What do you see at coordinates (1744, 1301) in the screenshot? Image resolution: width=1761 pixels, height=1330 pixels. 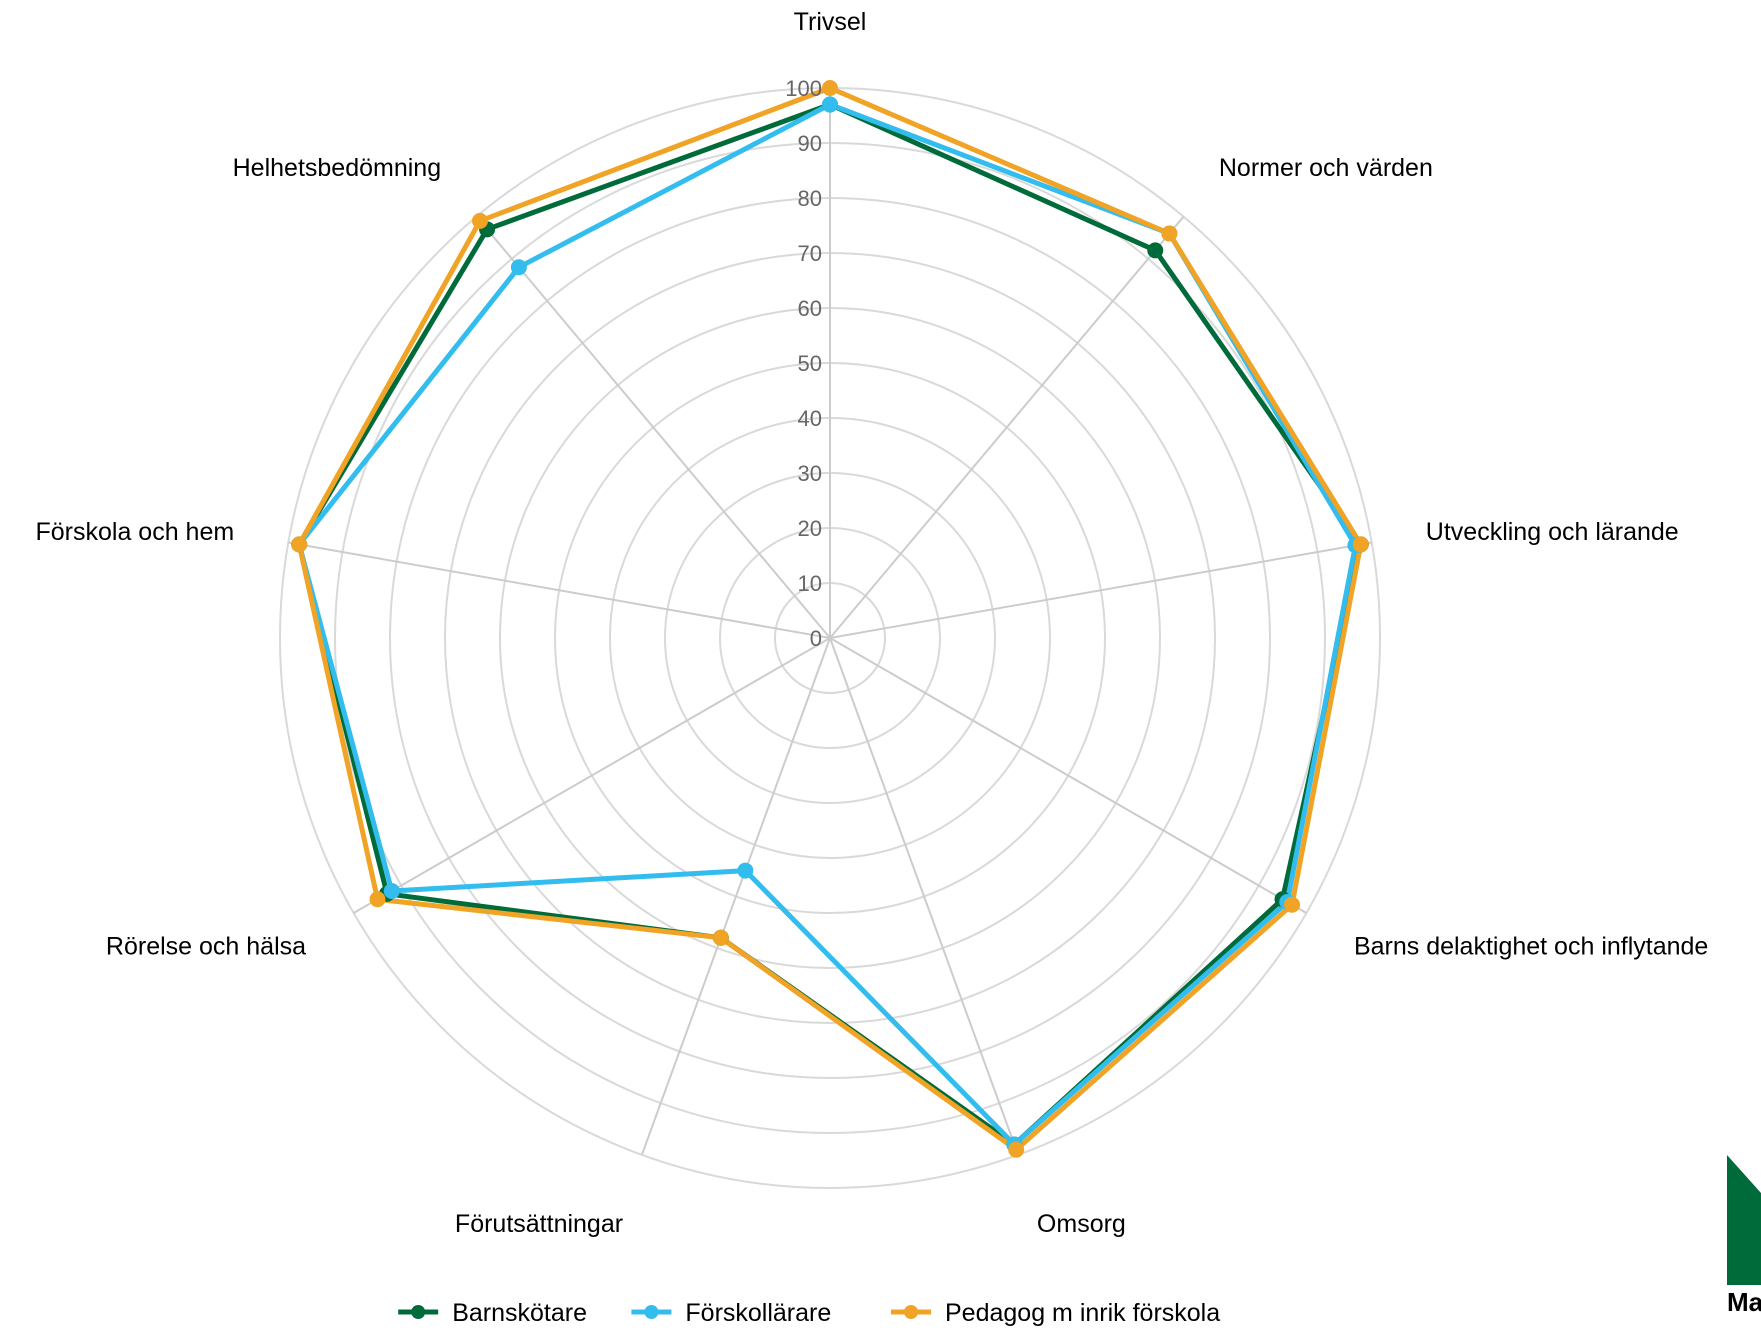 I see `logo-text: Ma` at bounding box center [1744, 1301].